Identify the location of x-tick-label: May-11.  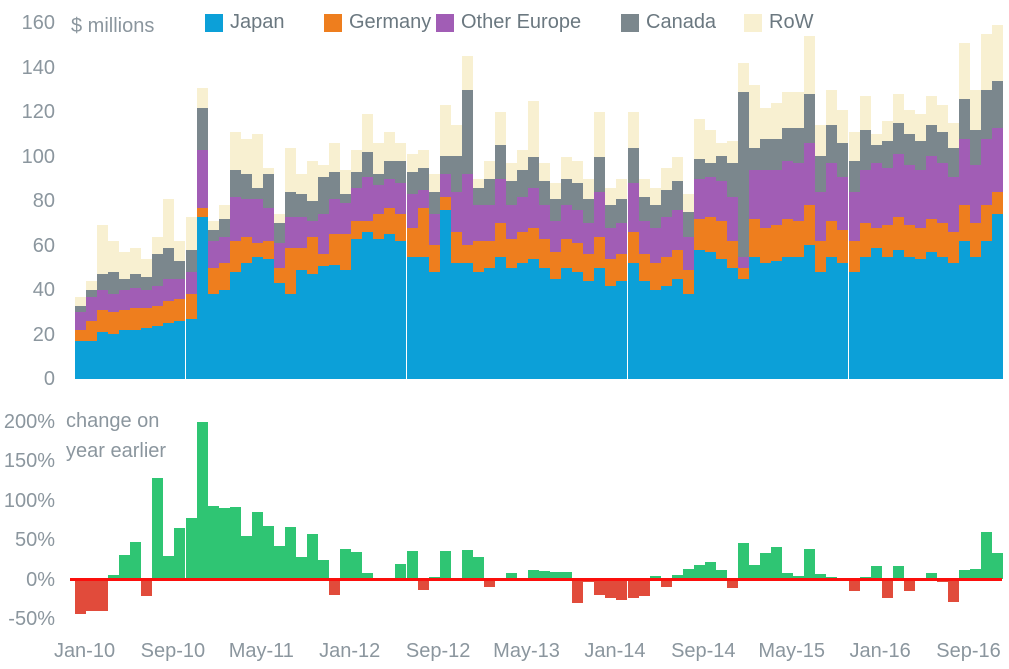
(261, 651).